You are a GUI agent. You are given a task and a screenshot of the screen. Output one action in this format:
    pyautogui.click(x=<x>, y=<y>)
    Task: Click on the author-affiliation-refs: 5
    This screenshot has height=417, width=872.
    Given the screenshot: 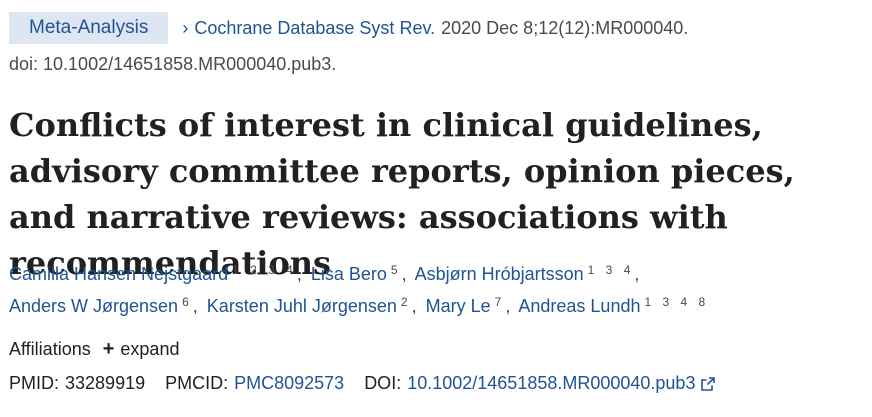 What is the action you would take?
    pyautogui.click(x=396, y=270)
    